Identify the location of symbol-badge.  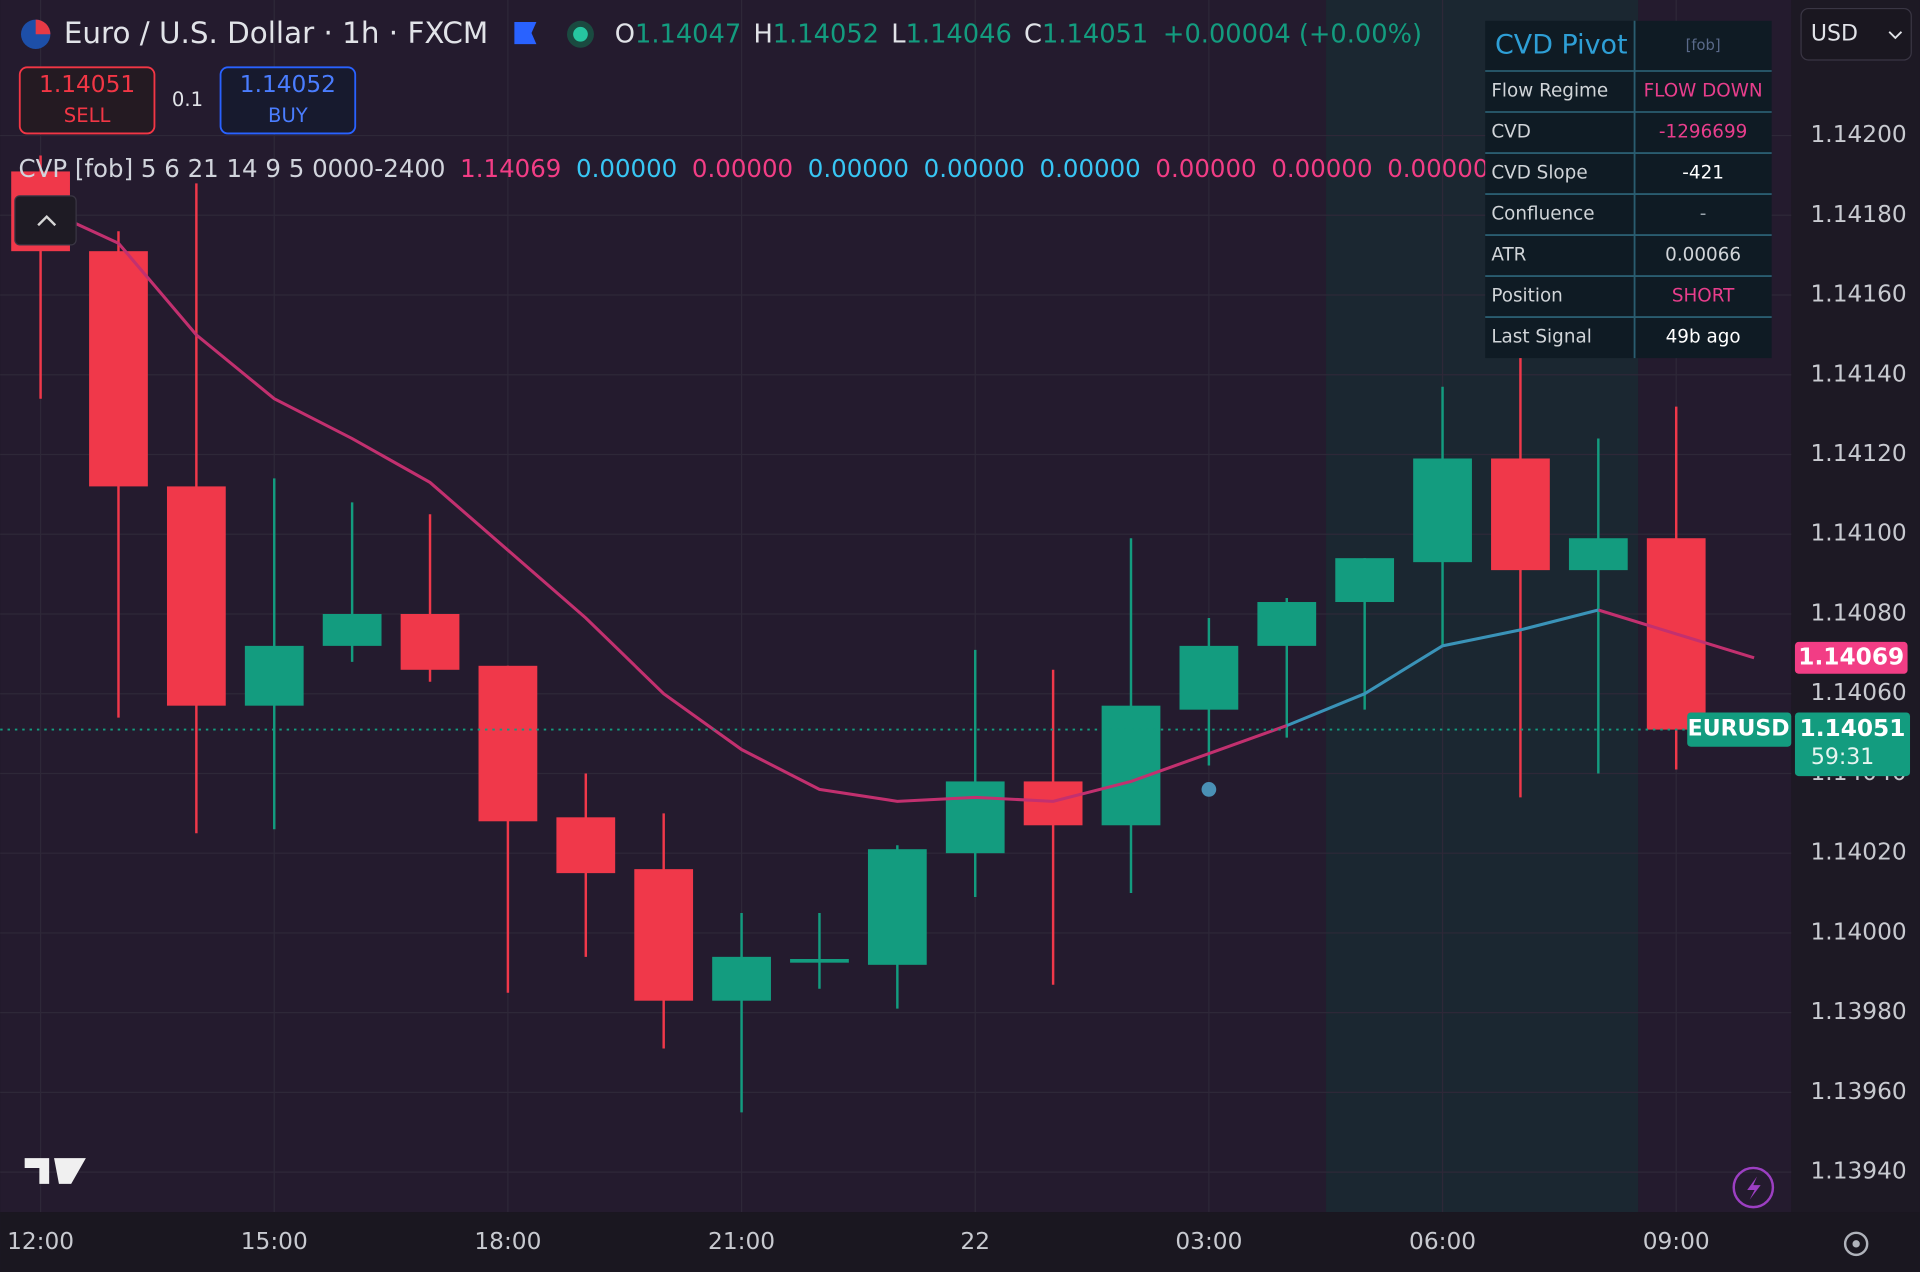
(1739, 729).